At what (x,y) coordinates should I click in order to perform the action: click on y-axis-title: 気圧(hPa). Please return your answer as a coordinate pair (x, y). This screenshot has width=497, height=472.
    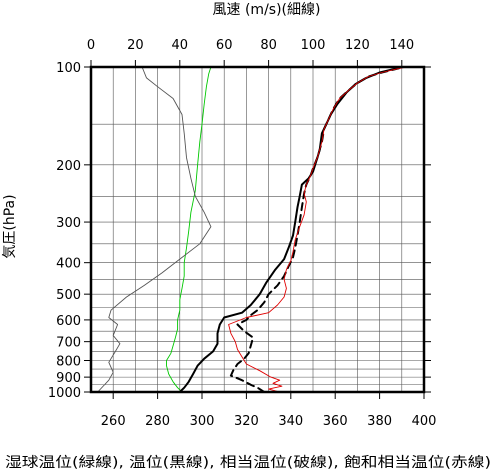
    Looking at the image, I should click on (10, 226).